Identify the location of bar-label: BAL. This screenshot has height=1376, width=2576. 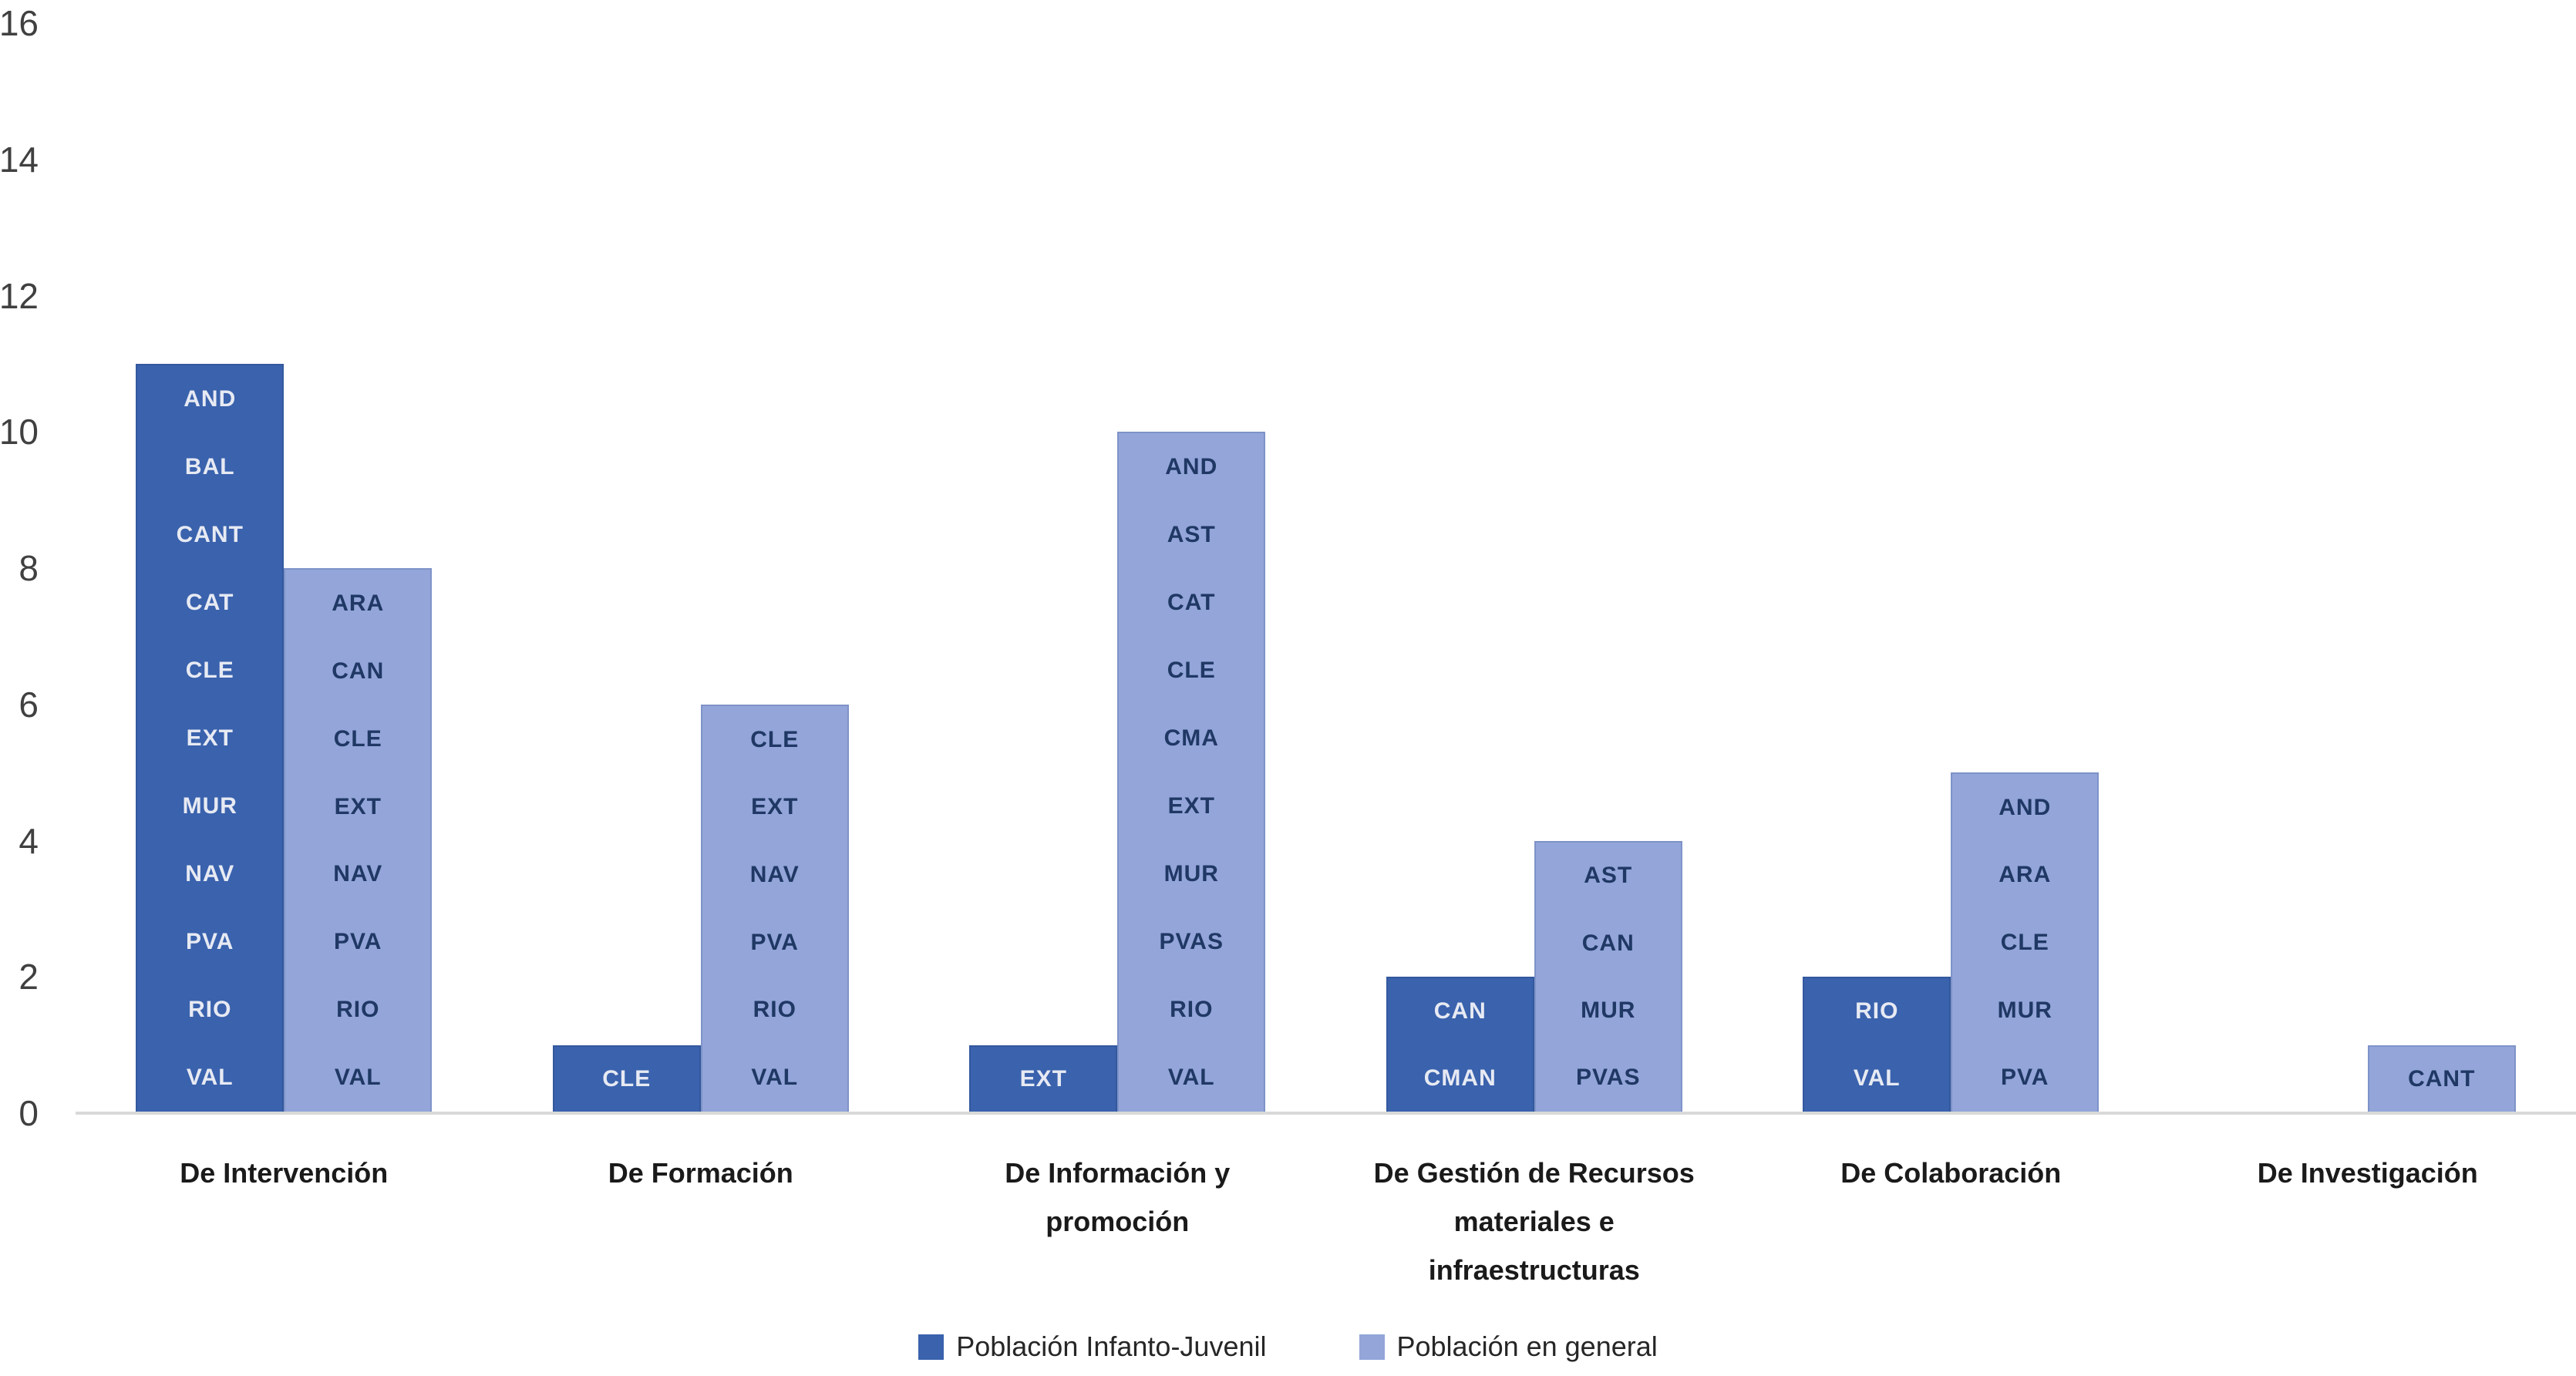
(210, 466).